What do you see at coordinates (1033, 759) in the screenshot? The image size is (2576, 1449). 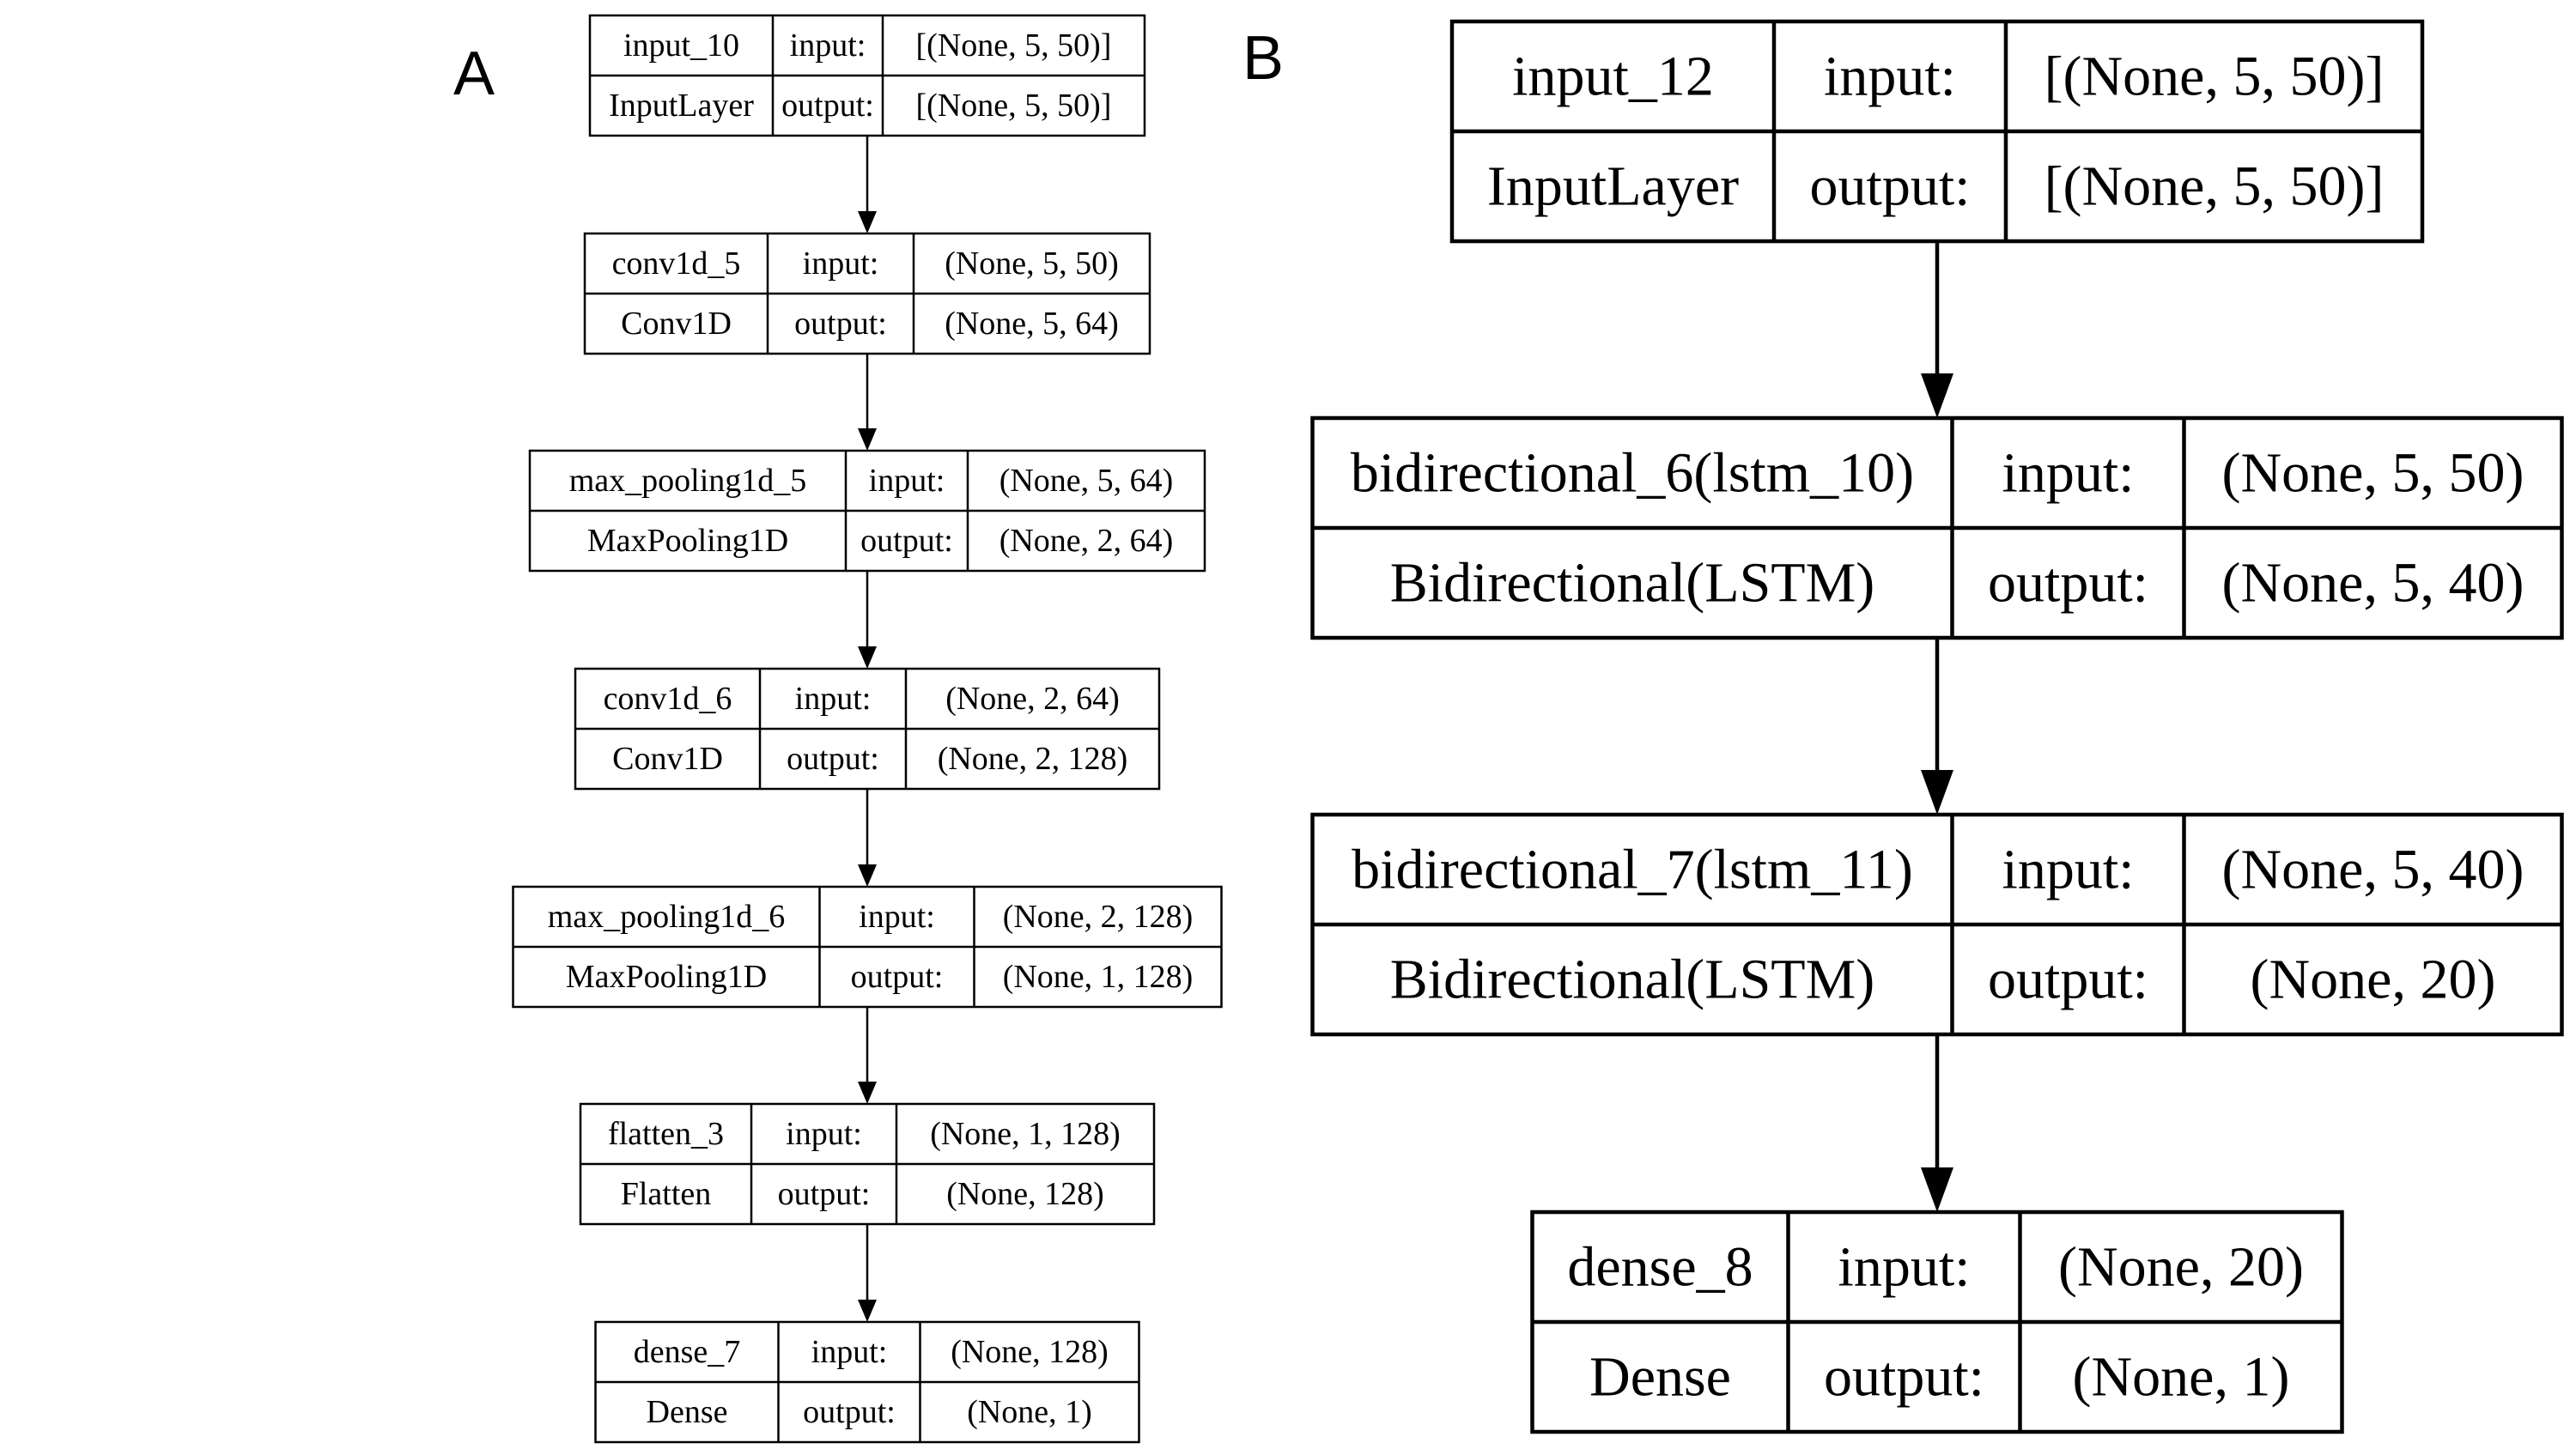 I see `output-shape: (None, 2, 128)` at bounding box center [1033, 759].